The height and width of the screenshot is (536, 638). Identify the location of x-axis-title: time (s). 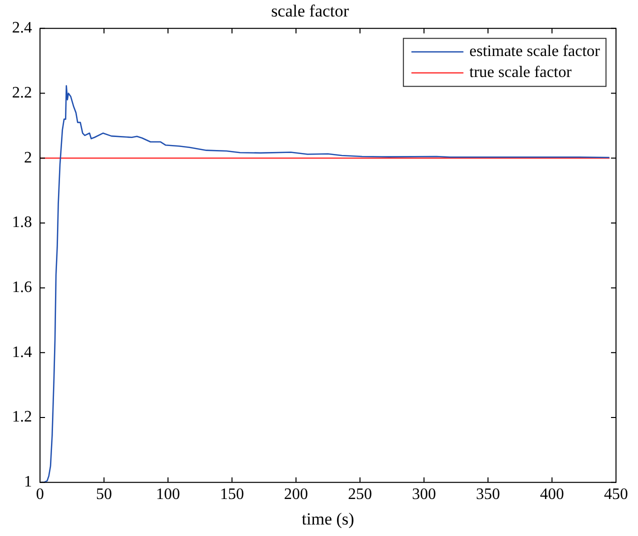
(328, 518).